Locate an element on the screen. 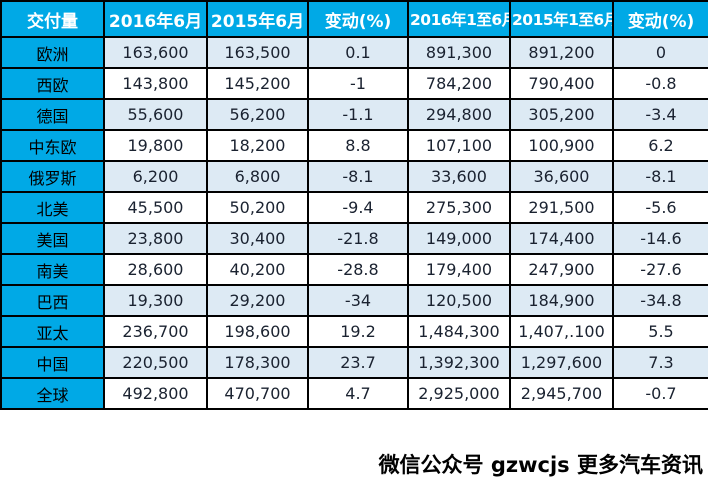 This screenshot has width=708, height=484. value-cell: 23,800 is located at coordinates (155, 238).